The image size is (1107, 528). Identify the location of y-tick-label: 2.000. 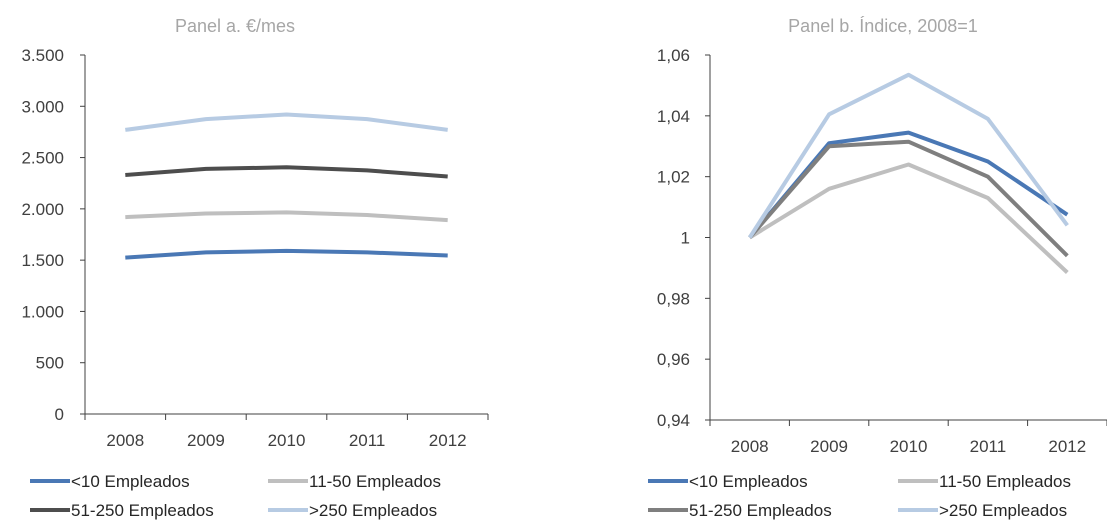
(42, 209).